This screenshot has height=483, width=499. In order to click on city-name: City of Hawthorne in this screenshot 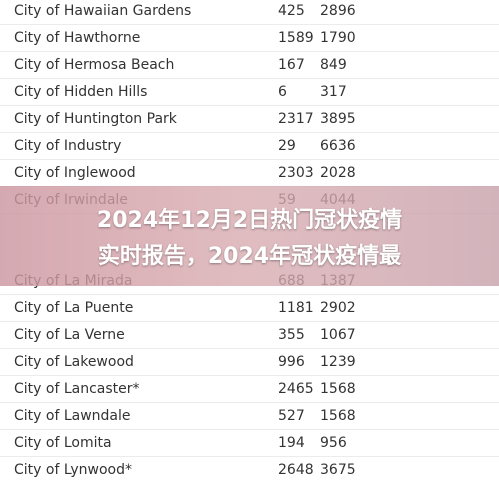, I will do `click(77, 38)`.